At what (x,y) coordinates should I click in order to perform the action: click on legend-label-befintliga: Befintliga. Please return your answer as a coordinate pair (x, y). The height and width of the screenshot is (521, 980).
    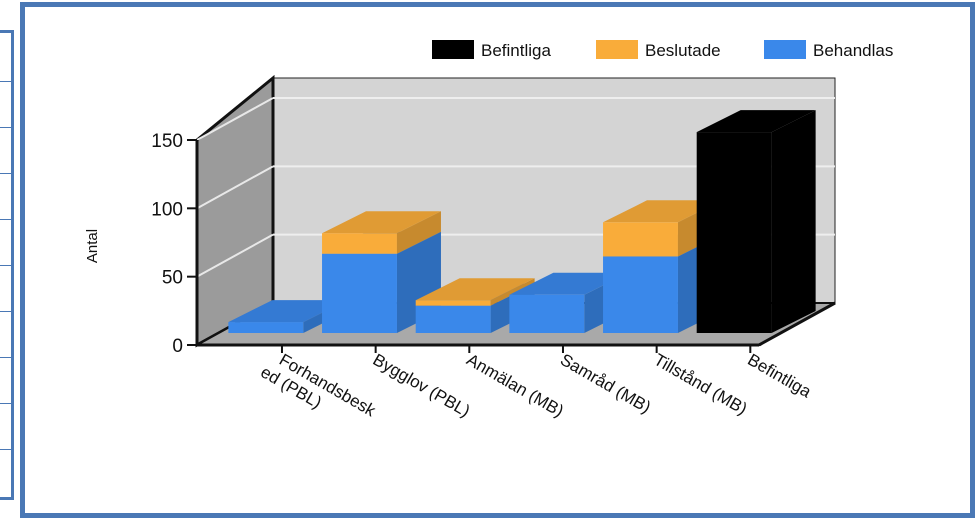
    Looking at the image, I should click on (516, 50).